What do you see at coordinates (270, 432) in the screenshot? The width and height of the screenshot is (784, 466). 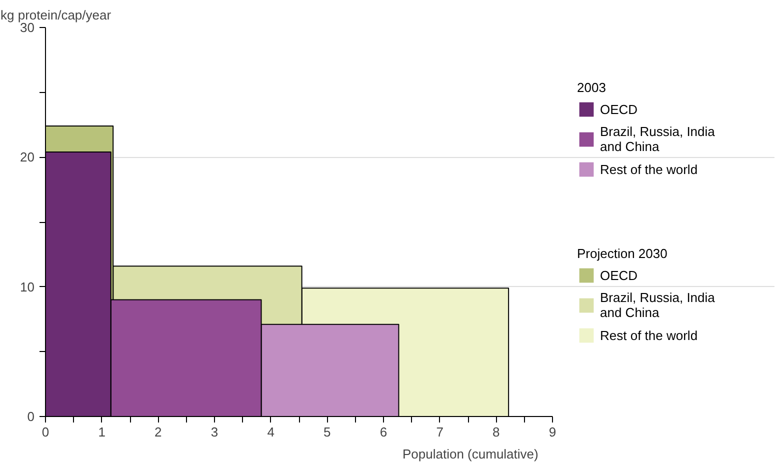 I see `x-tick-label: 4` at bounding box center [270, 432].